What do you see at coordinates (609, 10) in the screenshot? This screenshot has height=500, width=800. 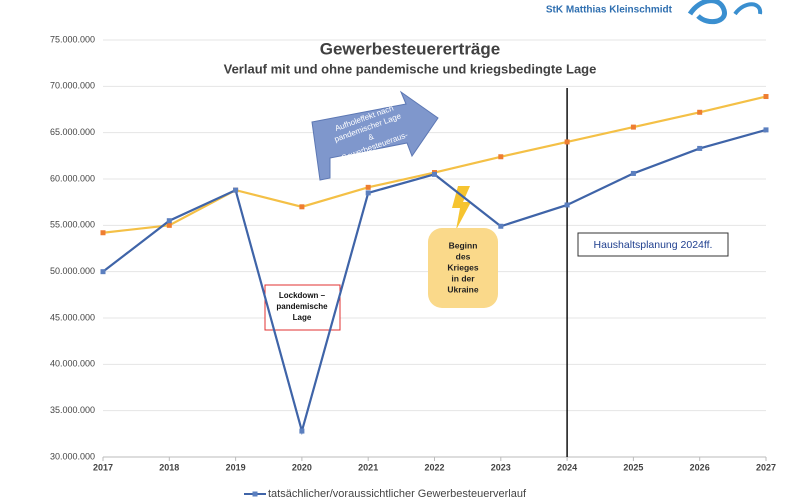 I see `org-name: StK Matthias Kleinschmidt` at bounding box center [609, 10].